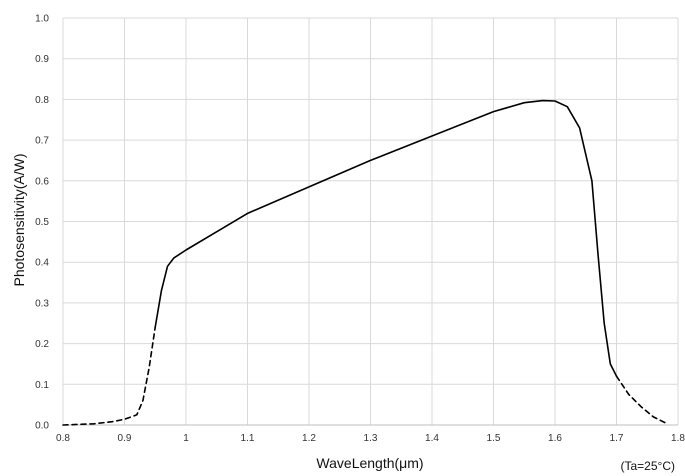 The width and height of the screenshot is (685, 476). Describe the element at coordinates (42, 303) in the screenshot. I see `y-tick-label: 0.3` at that location.